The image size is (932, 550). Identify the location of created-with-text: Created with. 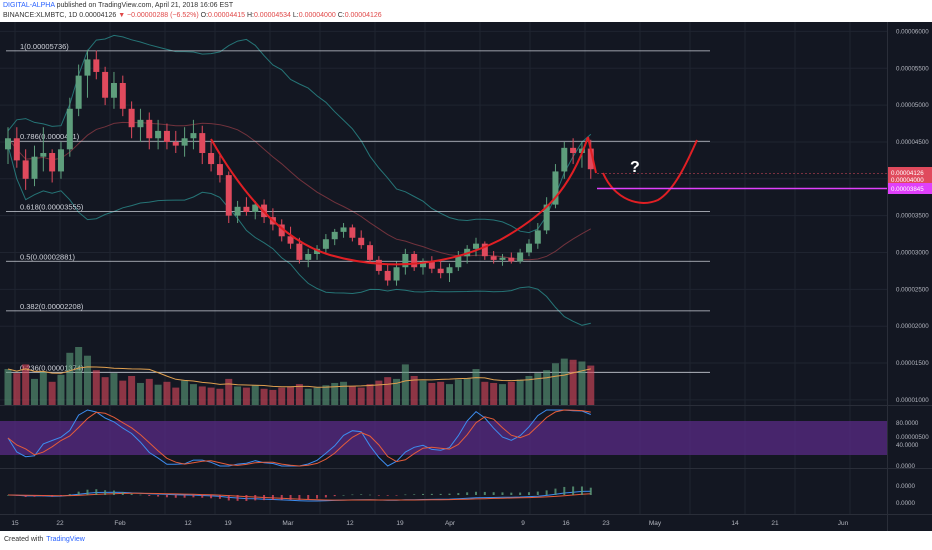
(24, 539).